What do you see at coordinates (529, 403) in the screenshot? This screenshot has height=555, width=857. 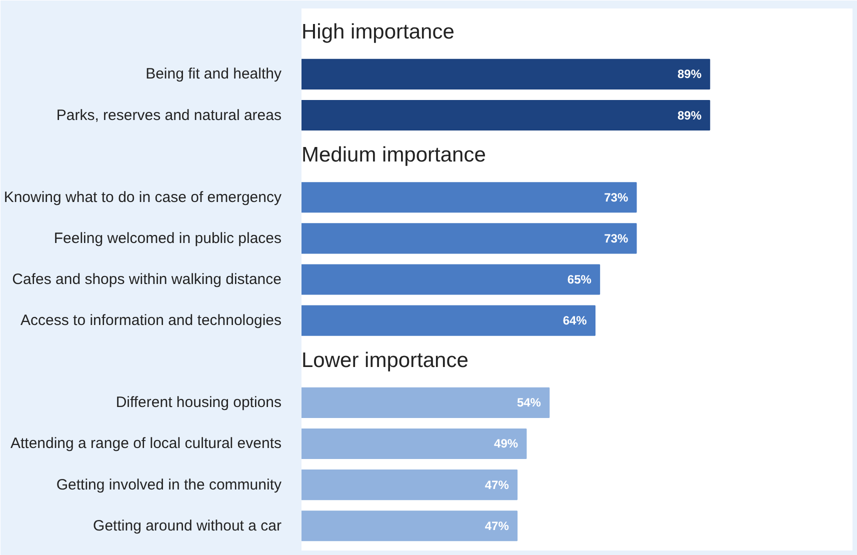 I see `data-label: 54%` at bounding box center [529, 403].